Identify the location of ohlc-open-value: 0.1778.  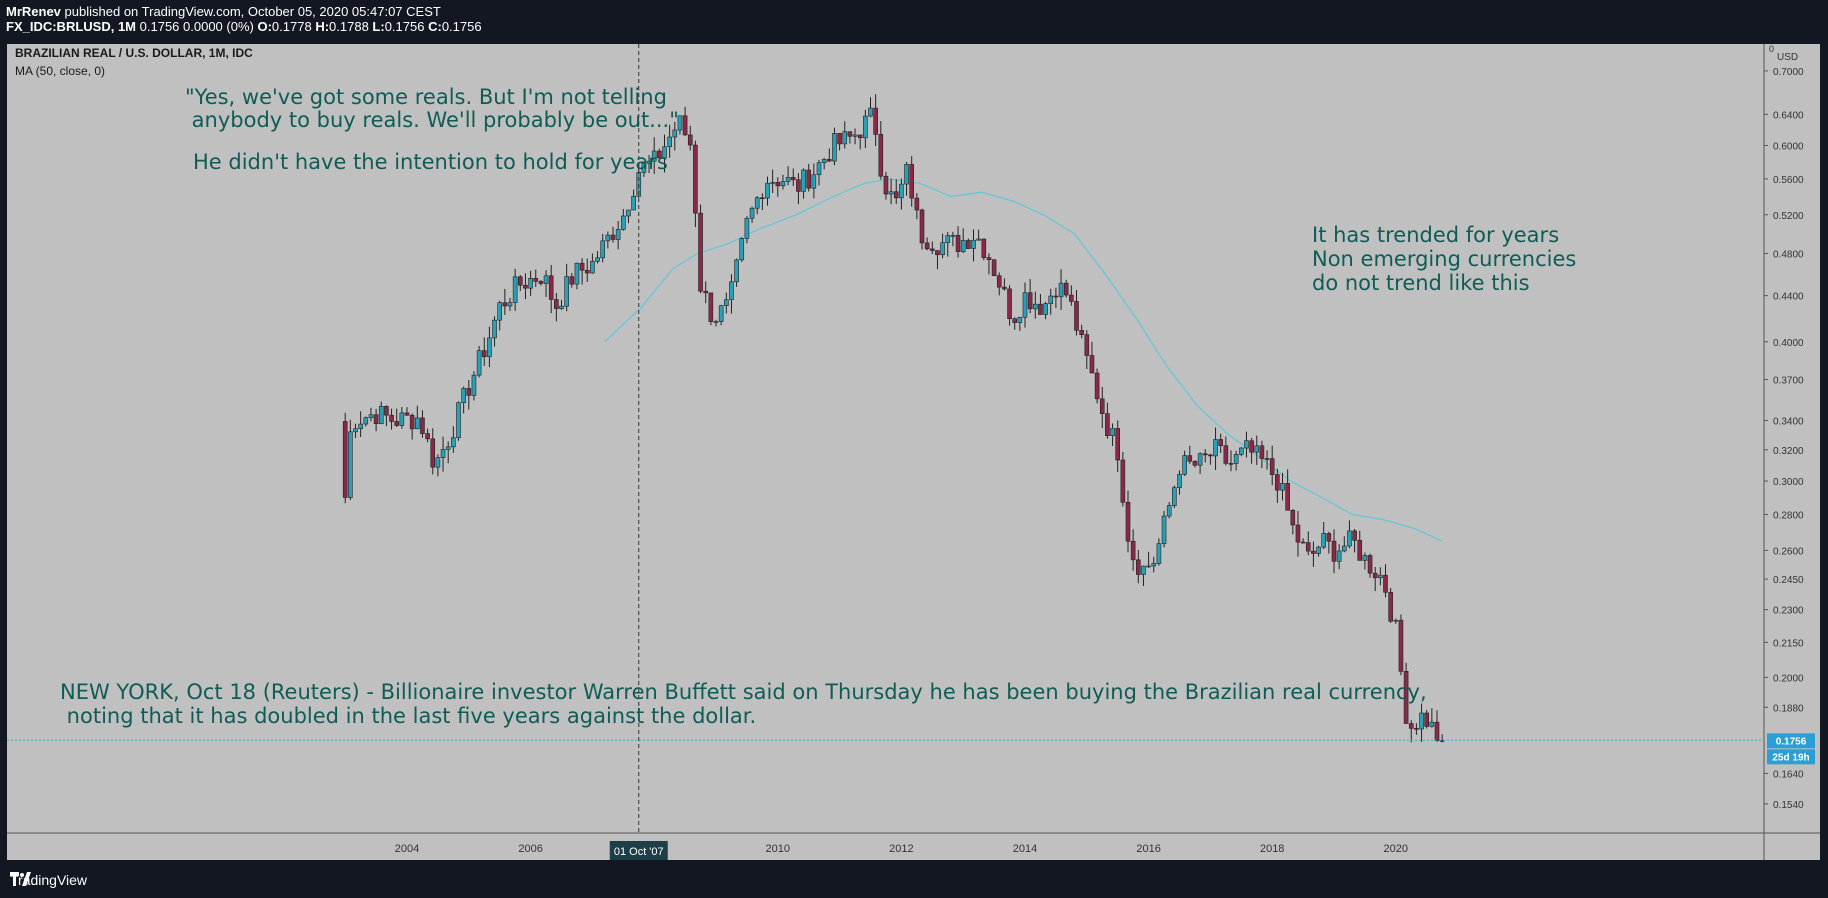
(291, 26).